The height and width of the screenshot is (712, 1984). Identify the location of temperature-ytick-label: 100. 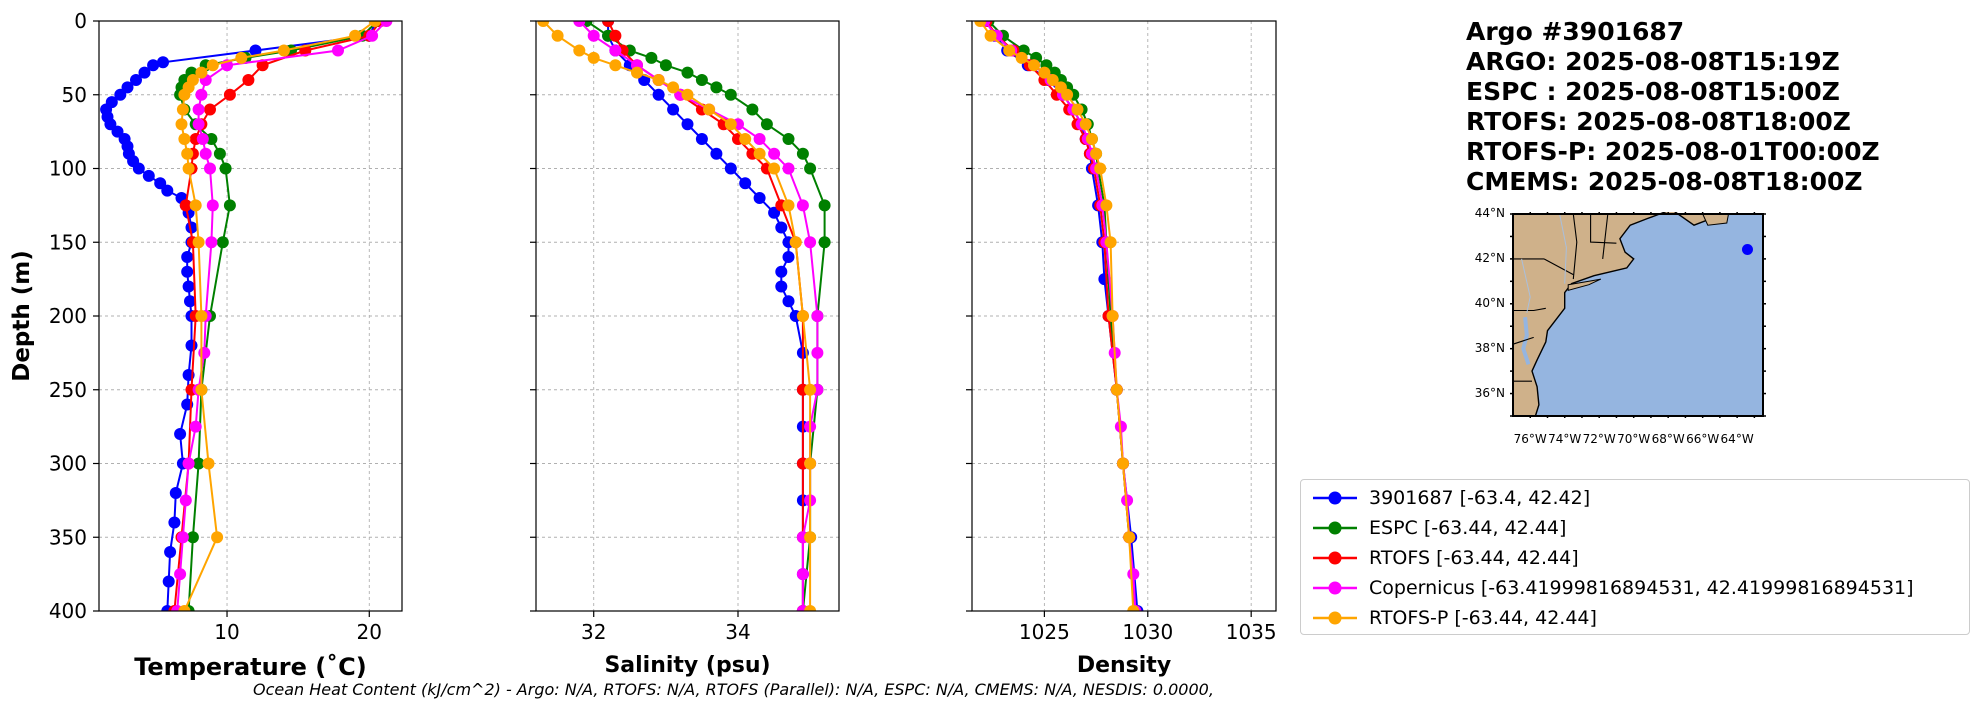
(68, 169).